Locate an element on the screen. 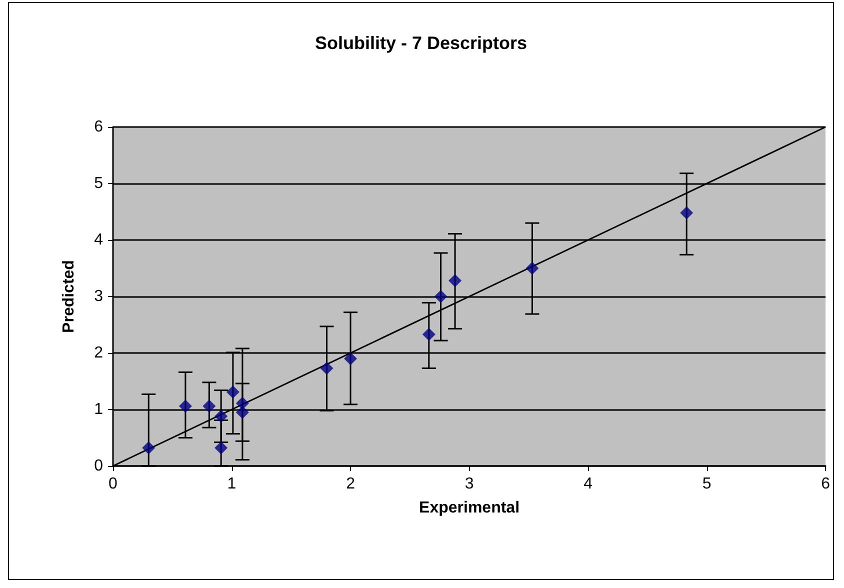 This screenshot has width=844, height=588. y-tick-label: 4 is located at coordinates (99, 240).